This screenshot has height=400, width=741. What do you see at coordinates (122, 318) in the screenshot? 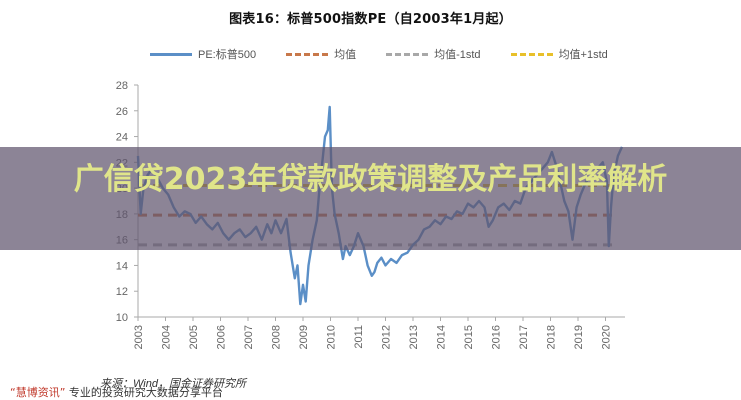
I see `y-tick-label: 10` at bounding box center [122, 318].